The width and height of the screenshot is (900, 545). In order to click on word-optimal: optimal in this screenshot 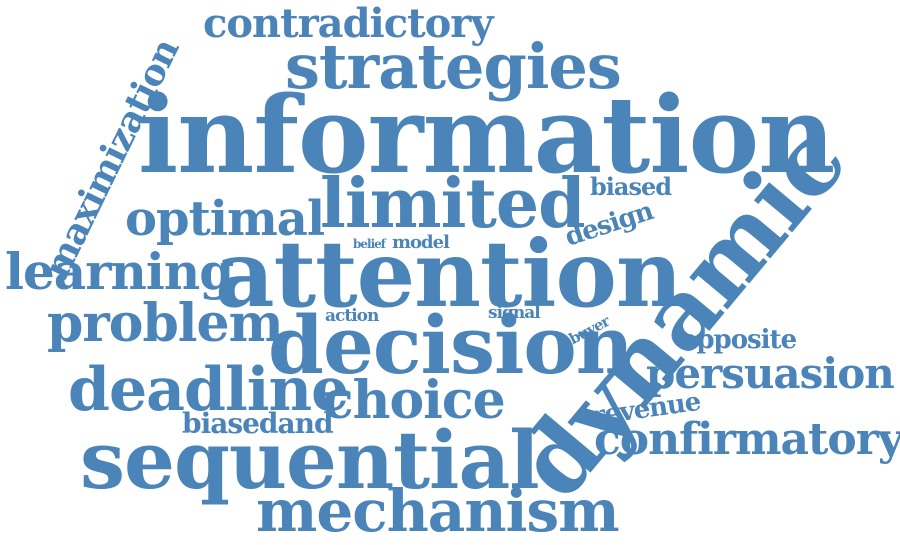, I will do `click(225, 219)`.